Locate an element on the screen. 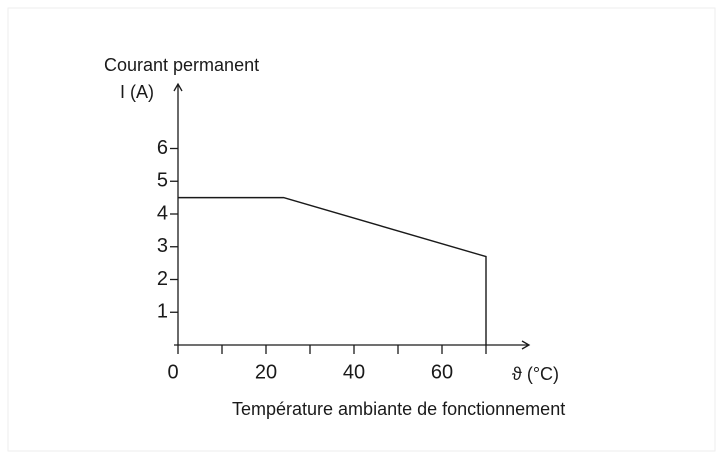 This screenshot has height=459, width=723. x-axis-unit: ϑ (°C) is located at coordinates (535, 374).